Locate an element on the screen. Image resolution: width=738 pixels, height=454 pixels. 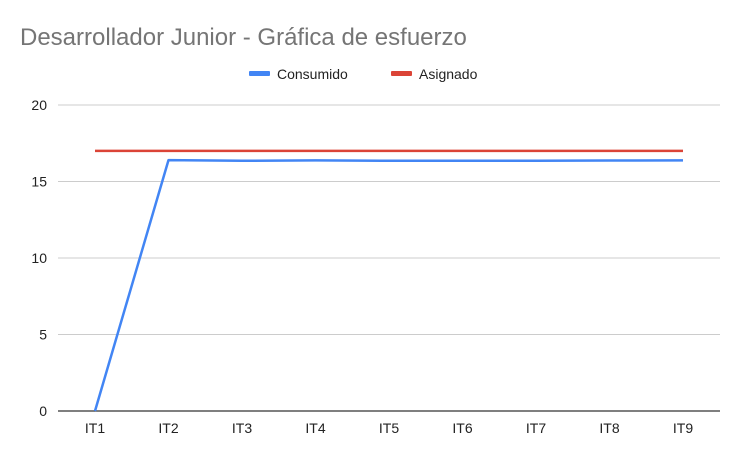
y-tick-label: 0 is located at coordinates (43, 411).